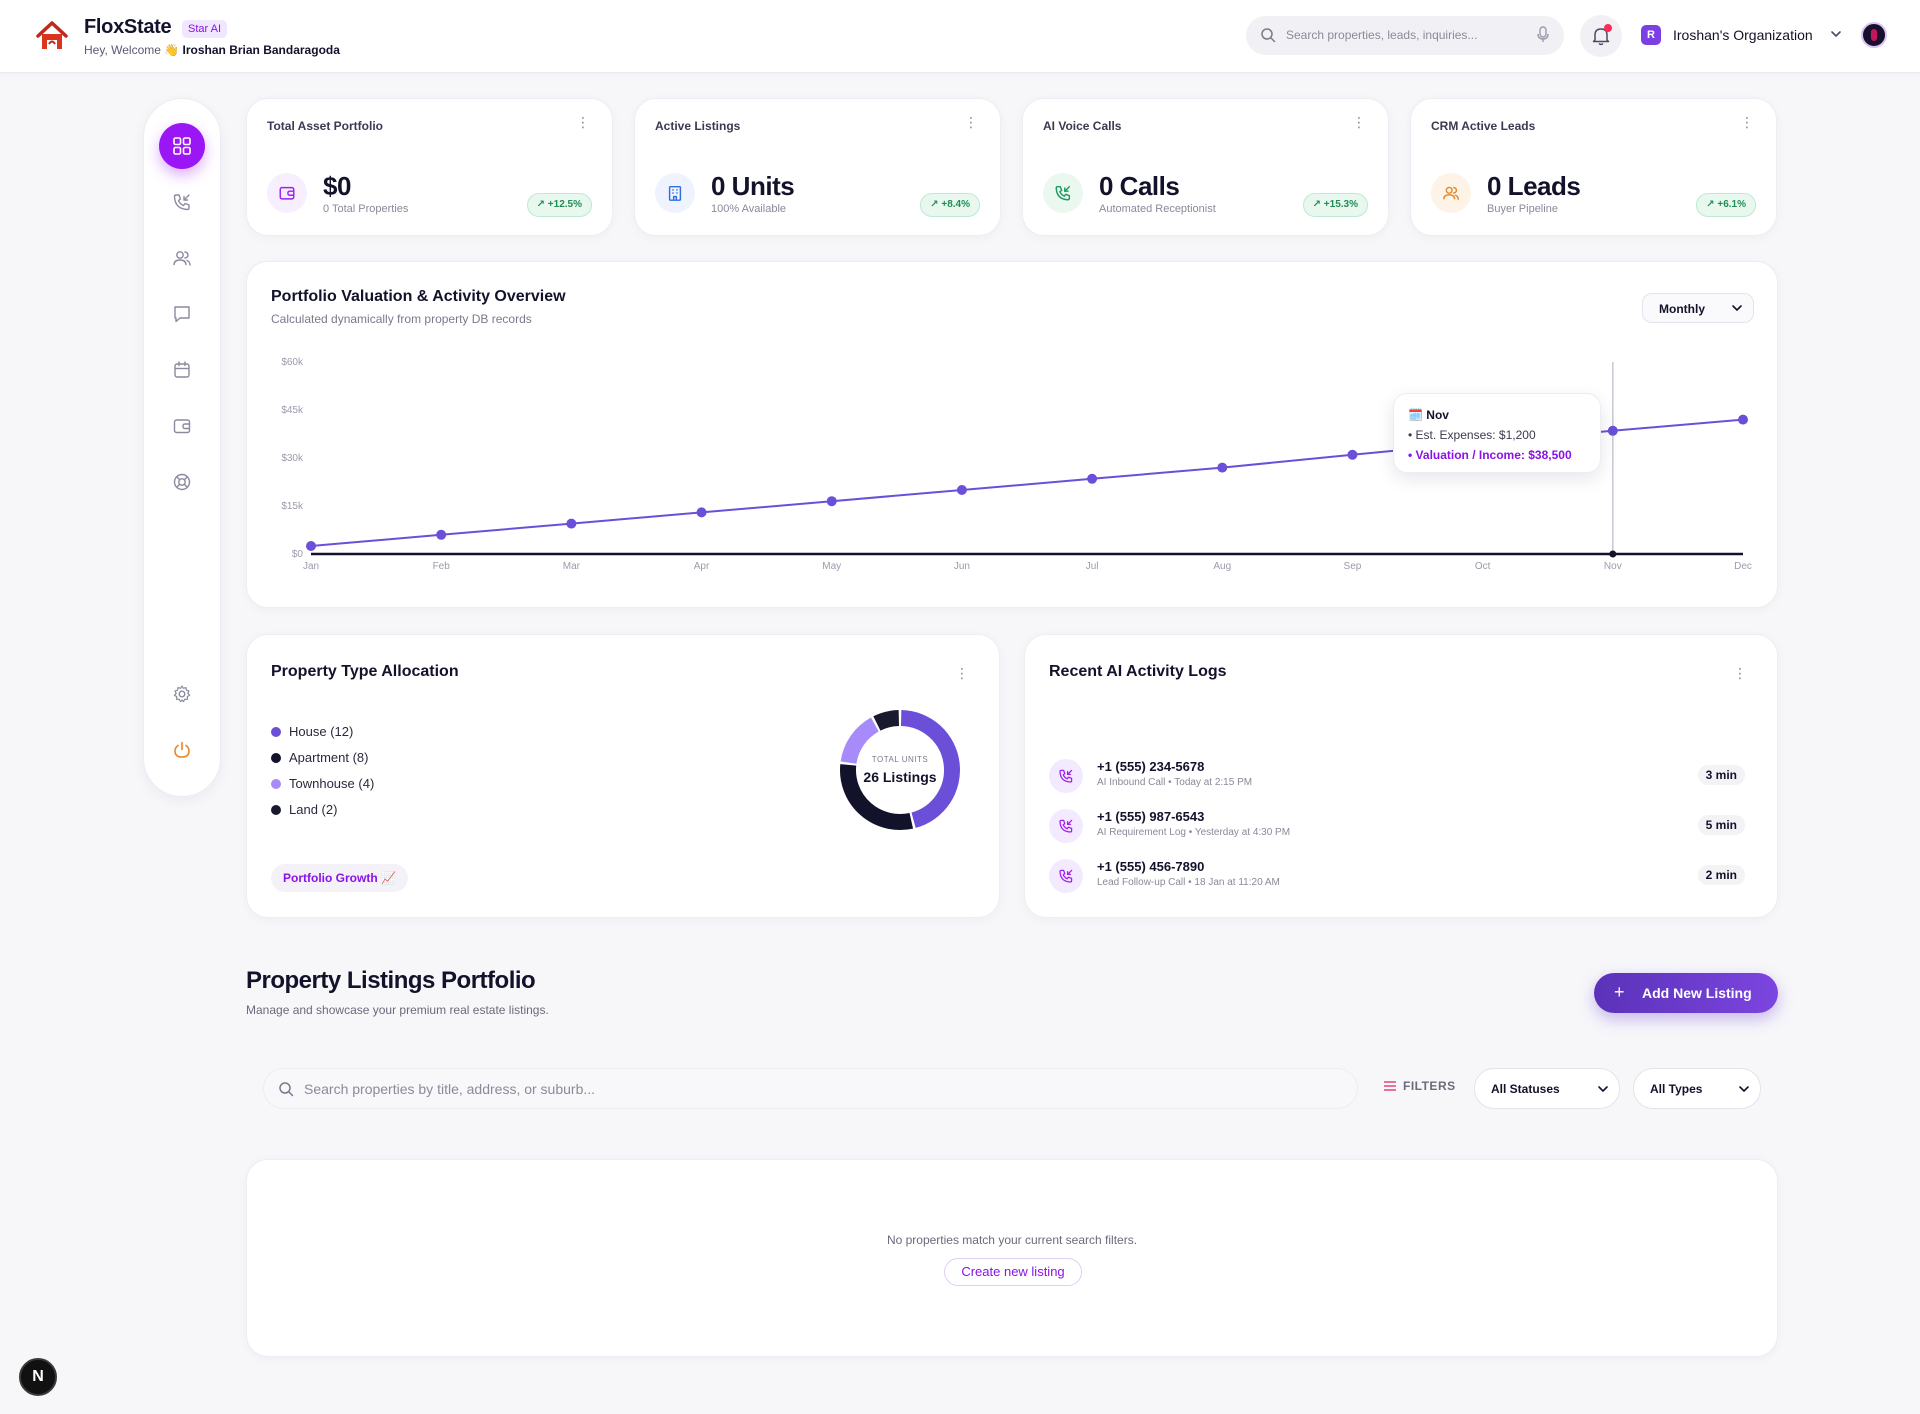 The width and height of the screenshot is (1920, 1414). Describe the element at coordinates (1698, 308) in the screenshot. I see `period-select: Monthly` at that location.